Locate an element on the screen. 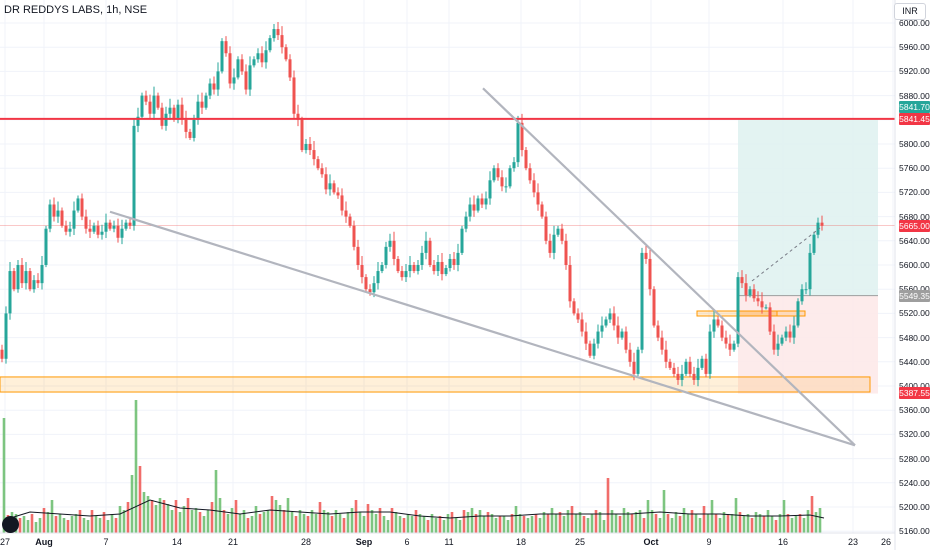 The width and height of the screenshot is (932, 550). symbol-title: DR REDDYS LABS, 1h, NSE is located at coordinates (76, 10).